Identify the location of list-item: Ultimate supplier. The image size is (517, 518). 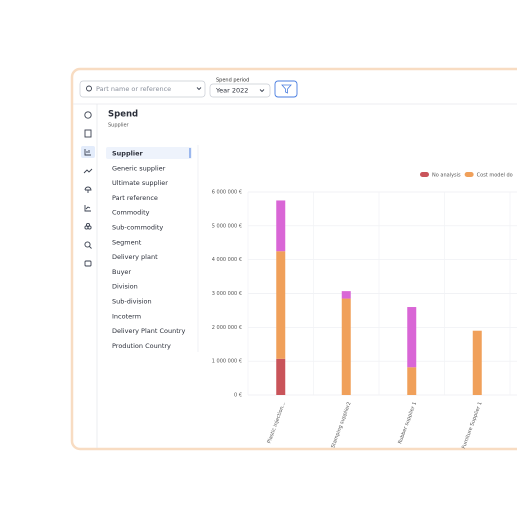
(140, 183).